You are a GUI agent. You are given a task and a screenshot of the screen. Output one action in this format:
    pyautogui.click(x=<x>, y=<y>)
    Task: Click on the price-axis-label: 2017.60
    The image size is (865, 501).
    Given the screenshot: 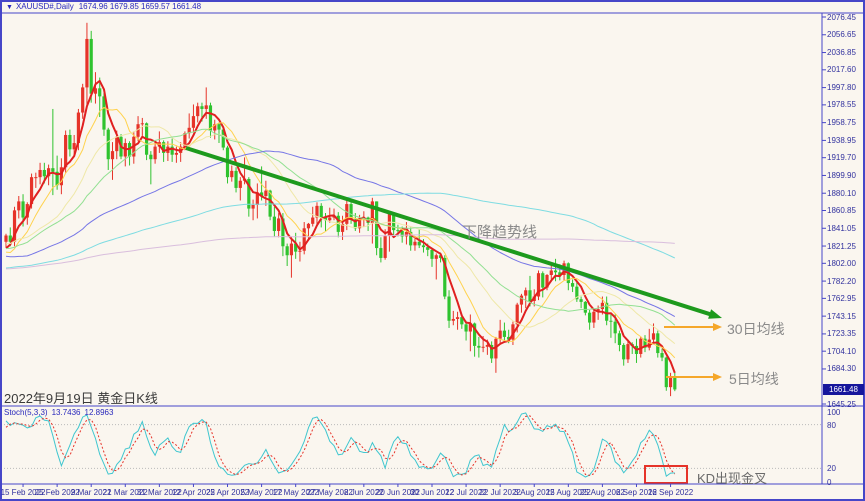 What is the action you would take?
    pyautogui.click(x=841, y=70)
    